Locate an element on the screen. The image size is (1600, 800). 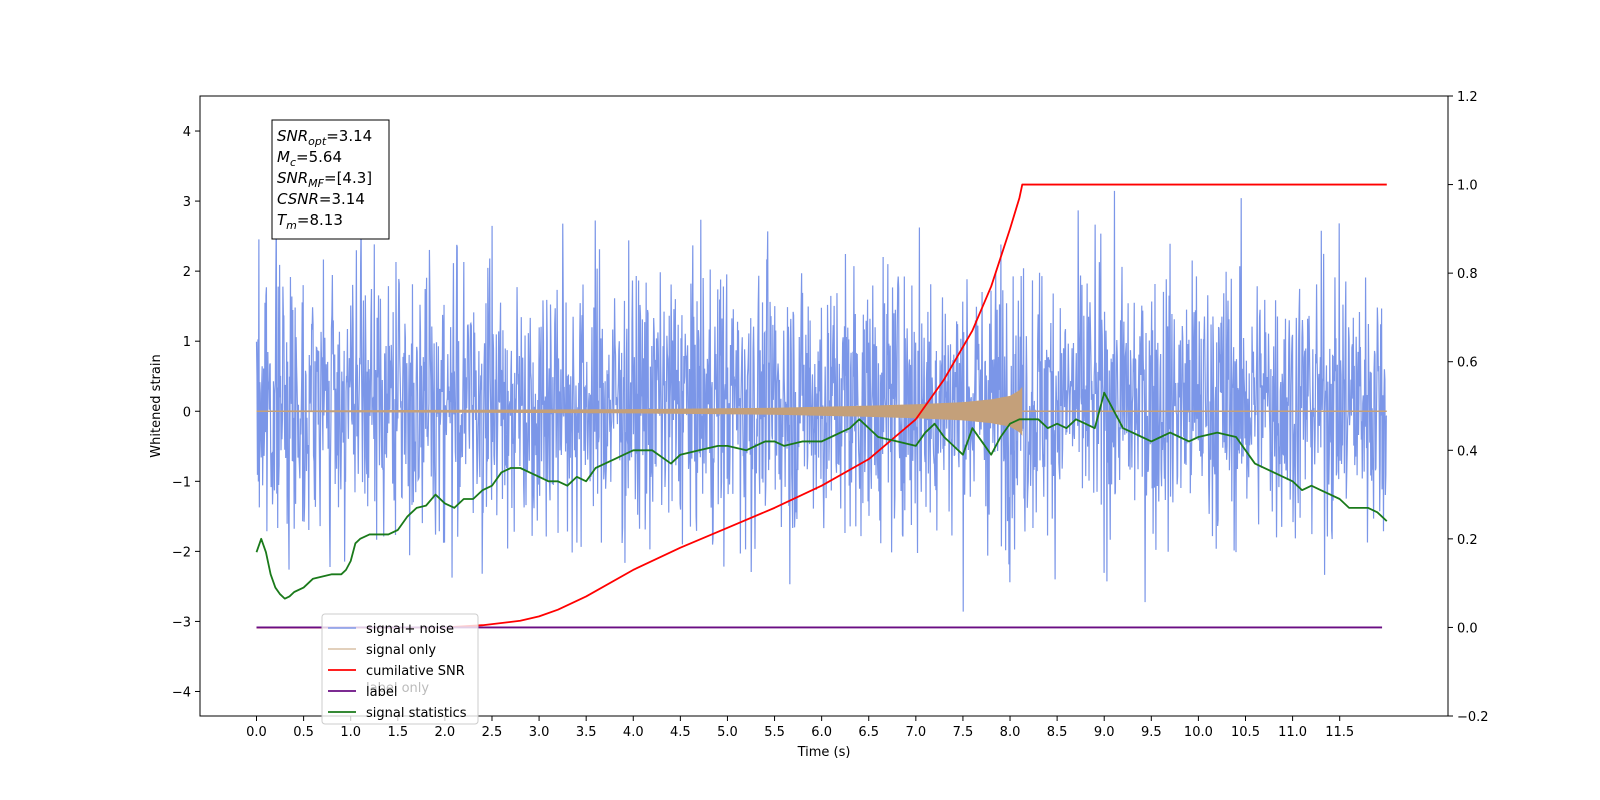
legend-entry: signal statistics is located at coordinates (416, 713).